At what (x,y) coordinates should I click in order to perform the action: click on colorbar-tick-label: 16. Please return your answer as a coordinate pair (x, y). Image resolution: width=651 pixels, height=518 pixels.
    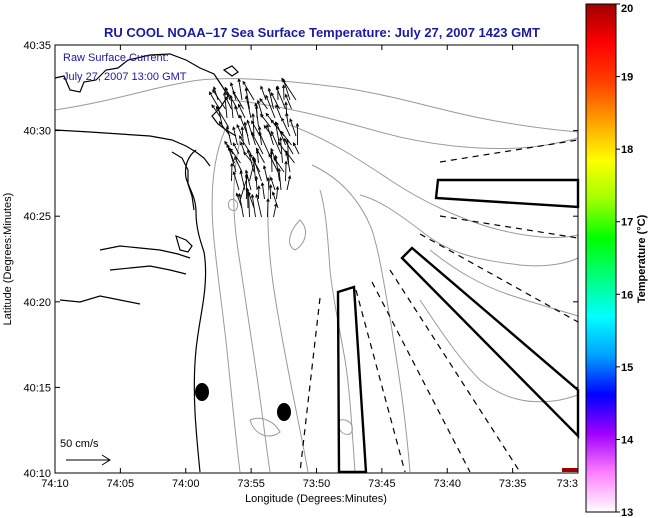
    Looking at the image, I should click on (627, 295).